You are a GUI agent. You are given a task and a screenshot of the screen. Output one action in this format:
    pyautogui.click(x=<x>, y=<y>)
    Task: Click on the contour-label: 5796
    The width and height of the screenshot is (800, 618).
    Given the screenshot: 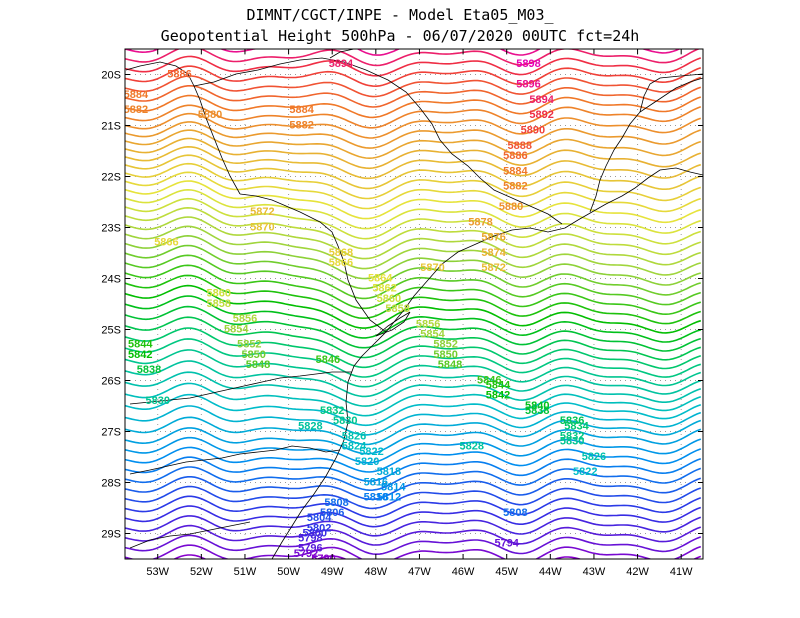 What is the action you would take?
    pyautogui.click(x=310, y=549)
    